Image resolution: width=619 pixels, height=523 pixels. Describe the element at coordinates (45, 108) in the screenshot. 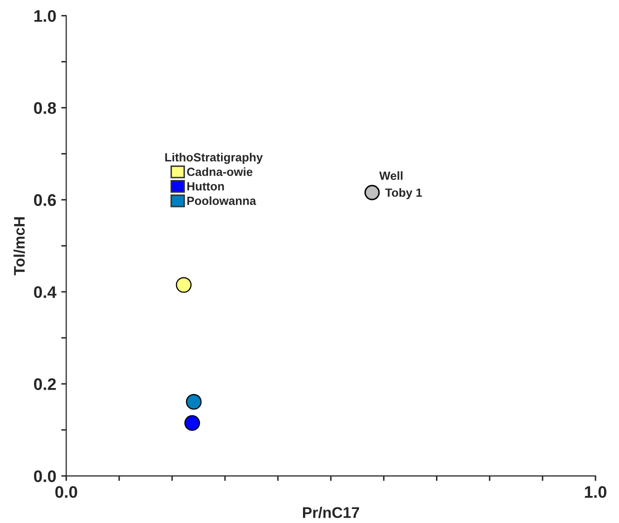

I see `y-tick-label: 0.8` at that location.